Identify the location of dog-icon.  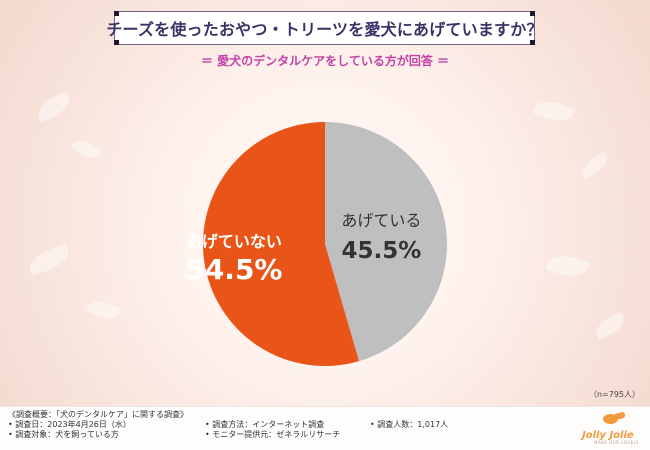
(614, 419).